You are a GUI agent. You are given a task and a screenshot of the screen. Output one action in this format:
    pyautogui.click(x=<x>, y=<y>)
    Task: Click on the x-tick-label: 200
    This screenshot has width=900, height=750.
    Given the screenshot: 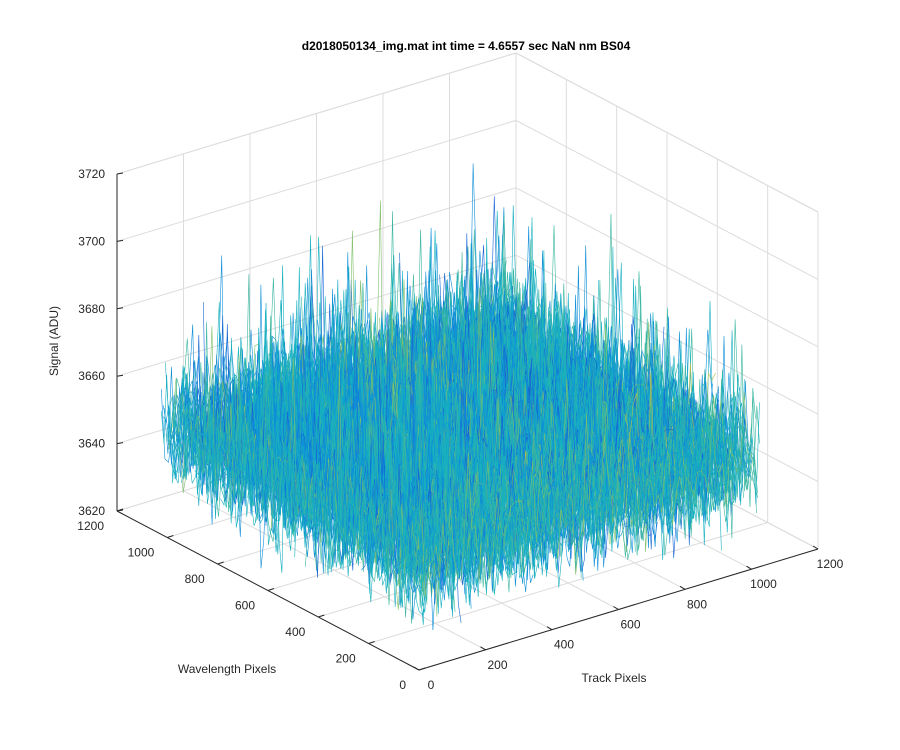 What is the action you would take?
    pyautogui.click(x=497, y=665)
    